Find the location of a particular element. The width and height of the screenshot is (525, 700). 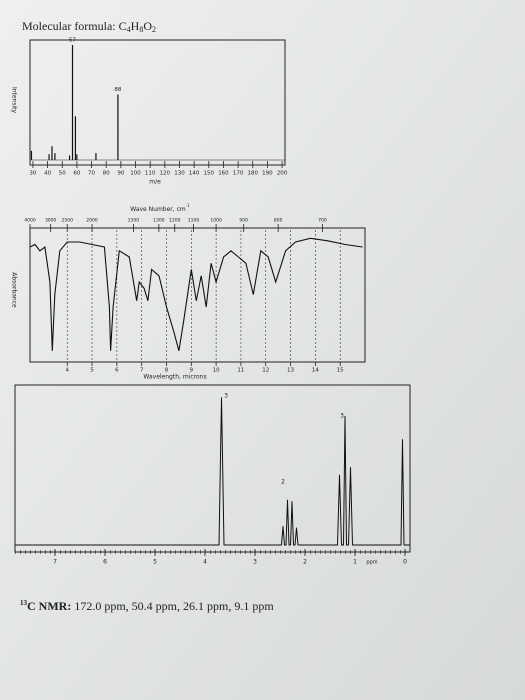

top-tick-label: 1500 is located at coordinates (134, 221).